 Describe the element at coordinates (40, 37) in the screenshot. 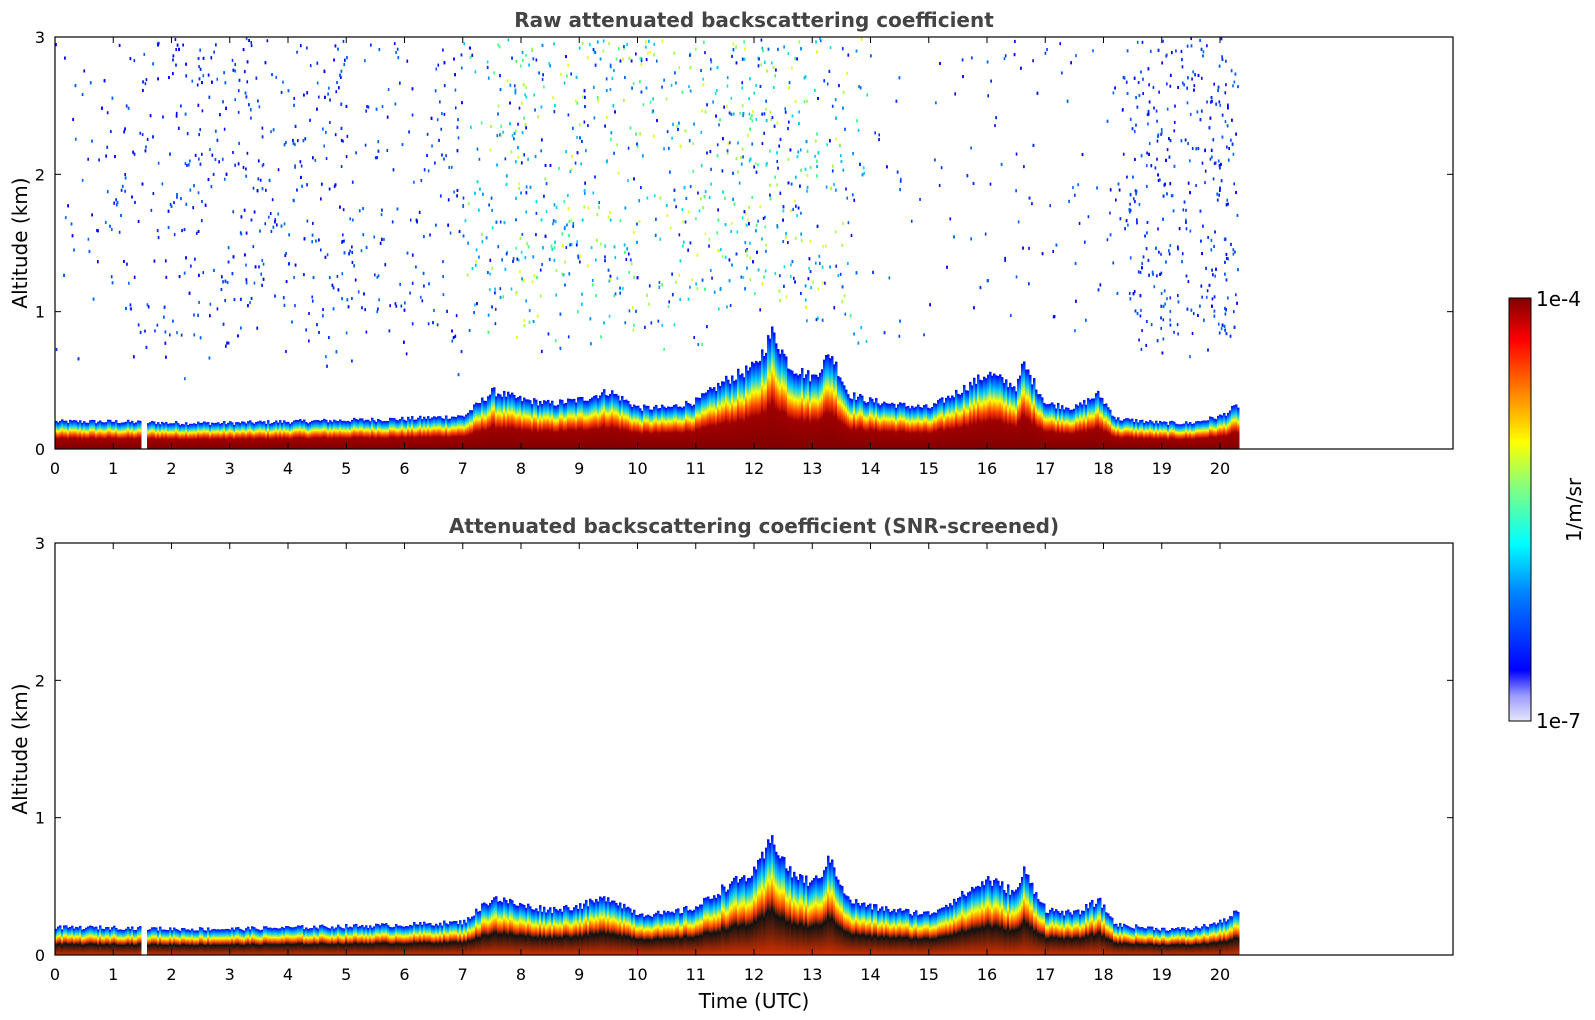

I see `y-tick-label: 3` at that location.